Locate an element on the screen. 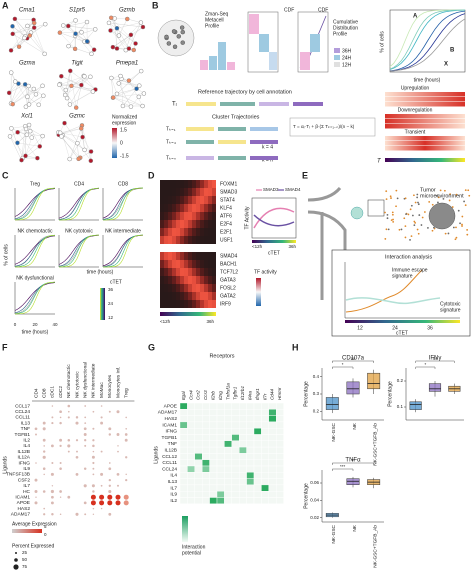  escape-curve is located at coordinates (384, 291).